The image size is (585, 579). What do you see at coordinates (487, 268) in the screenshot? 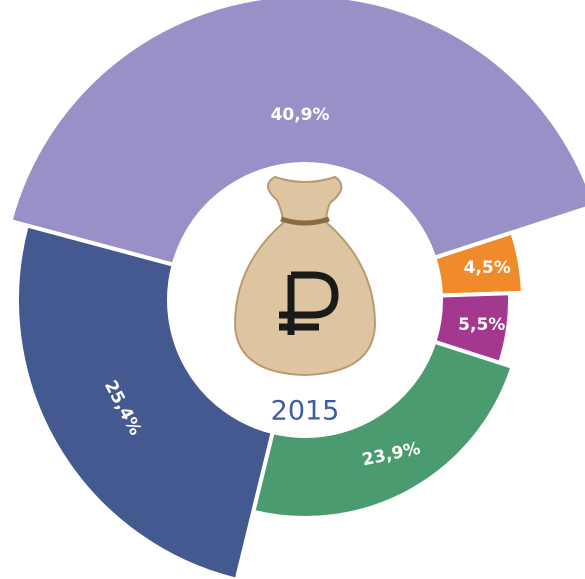
I see `slice-label: 4,5%` at bounding box center [487, 268].